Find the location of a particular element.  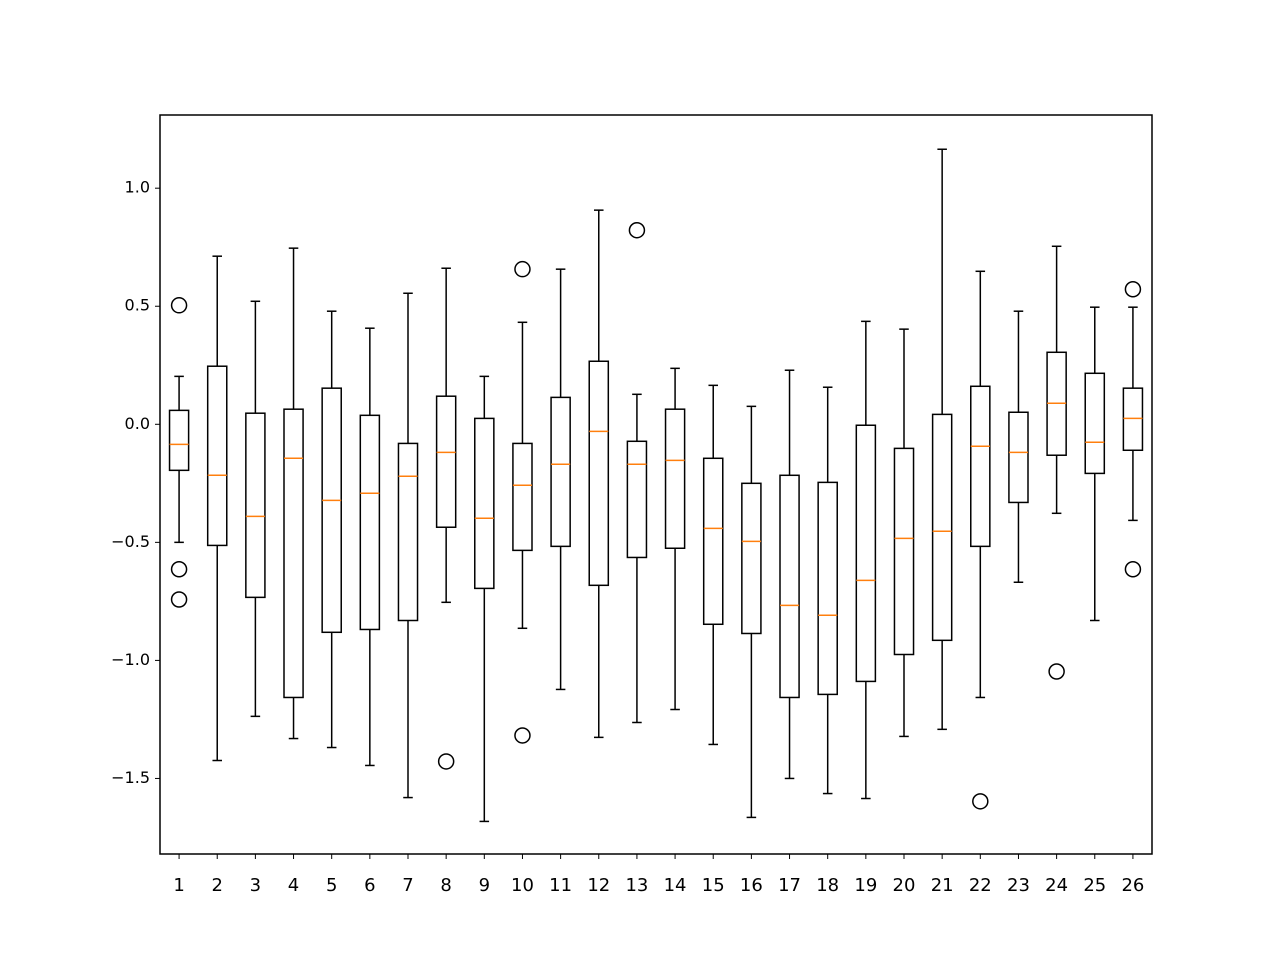

x-tick-label: 1 is located at coordinates (178, 885).